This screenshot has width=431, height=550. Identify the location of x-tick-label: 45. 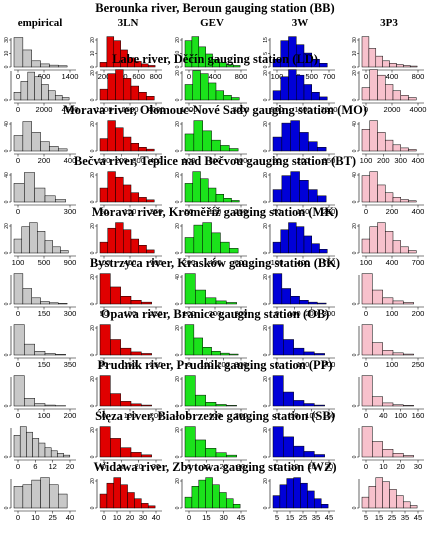
(241, 517).